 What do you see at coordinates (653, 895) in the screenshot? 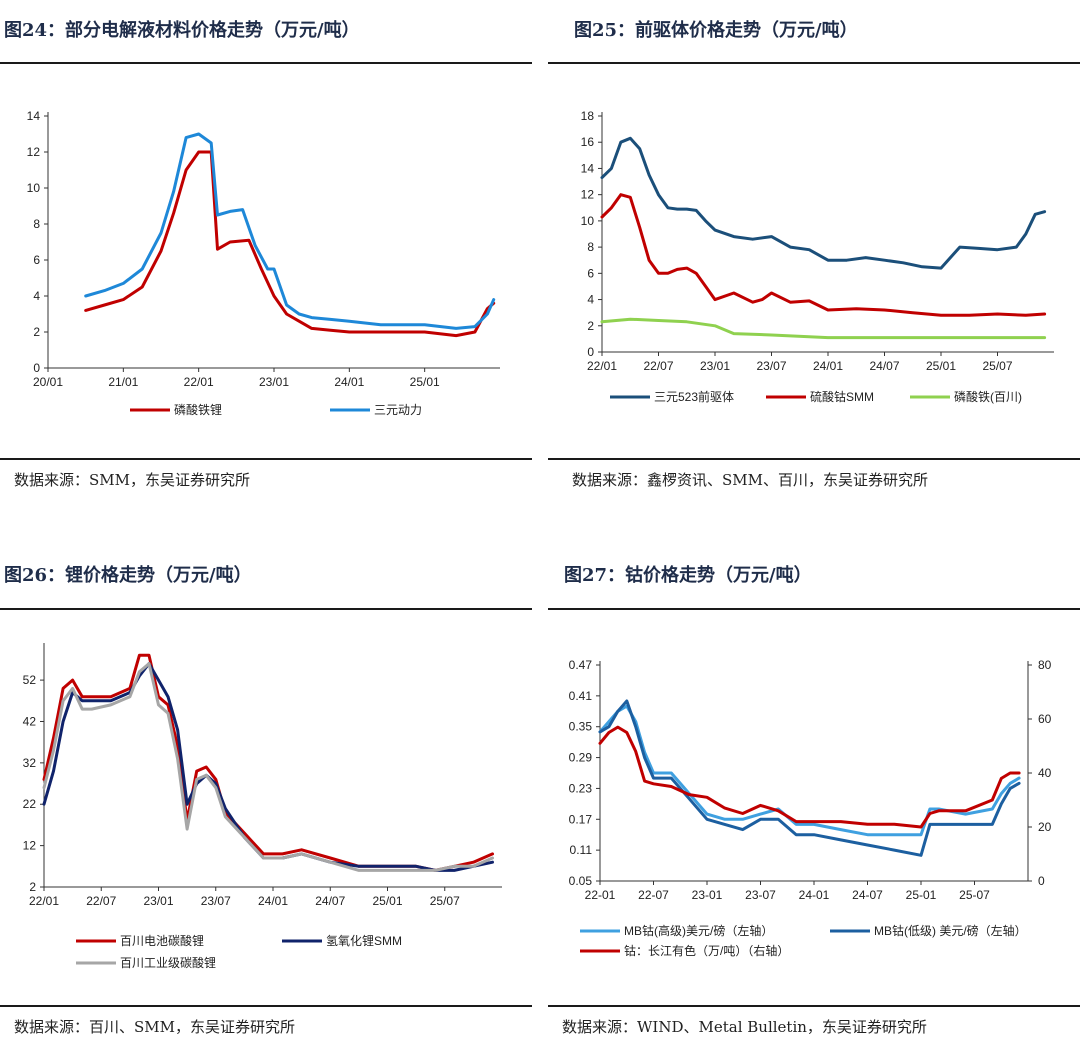
I see `x-tick-label: 22-07` at bounding box center [653, 895].